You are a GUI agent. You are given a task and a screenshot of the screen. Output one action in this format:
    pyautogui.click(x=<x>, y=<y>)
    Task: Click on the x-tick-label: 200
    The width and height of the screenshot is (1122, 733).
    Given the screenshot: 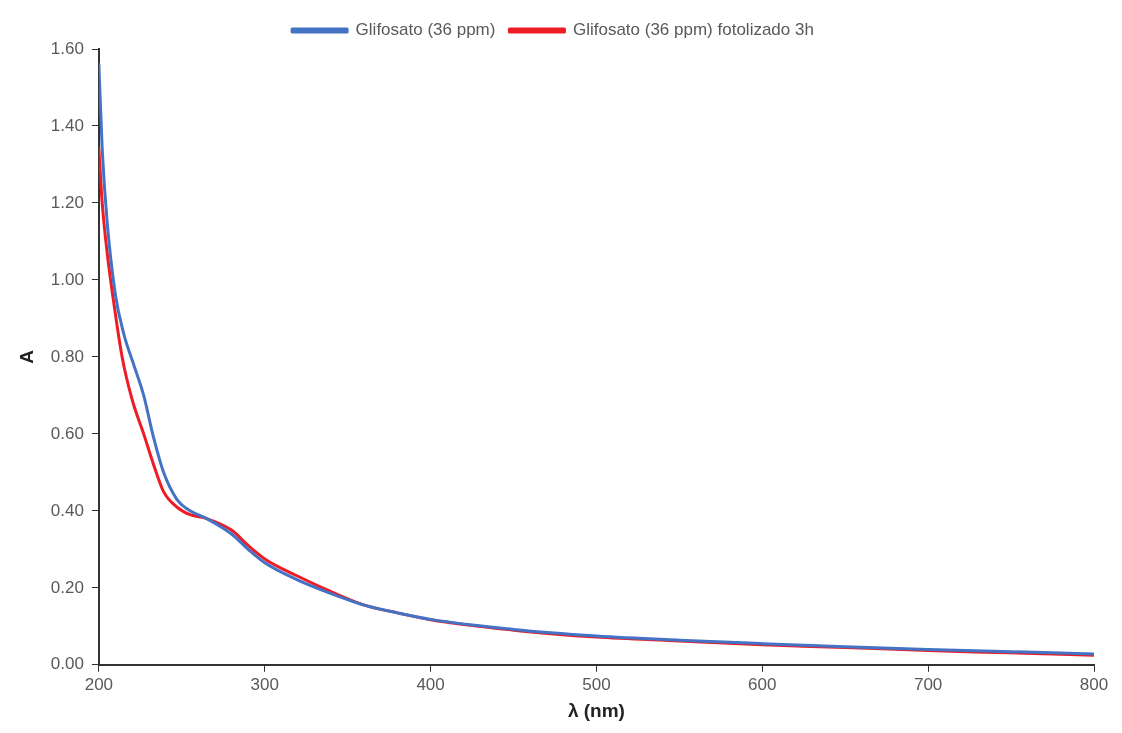 What is the action you would take?
    pyautogui.click(x=99, y=684)
    